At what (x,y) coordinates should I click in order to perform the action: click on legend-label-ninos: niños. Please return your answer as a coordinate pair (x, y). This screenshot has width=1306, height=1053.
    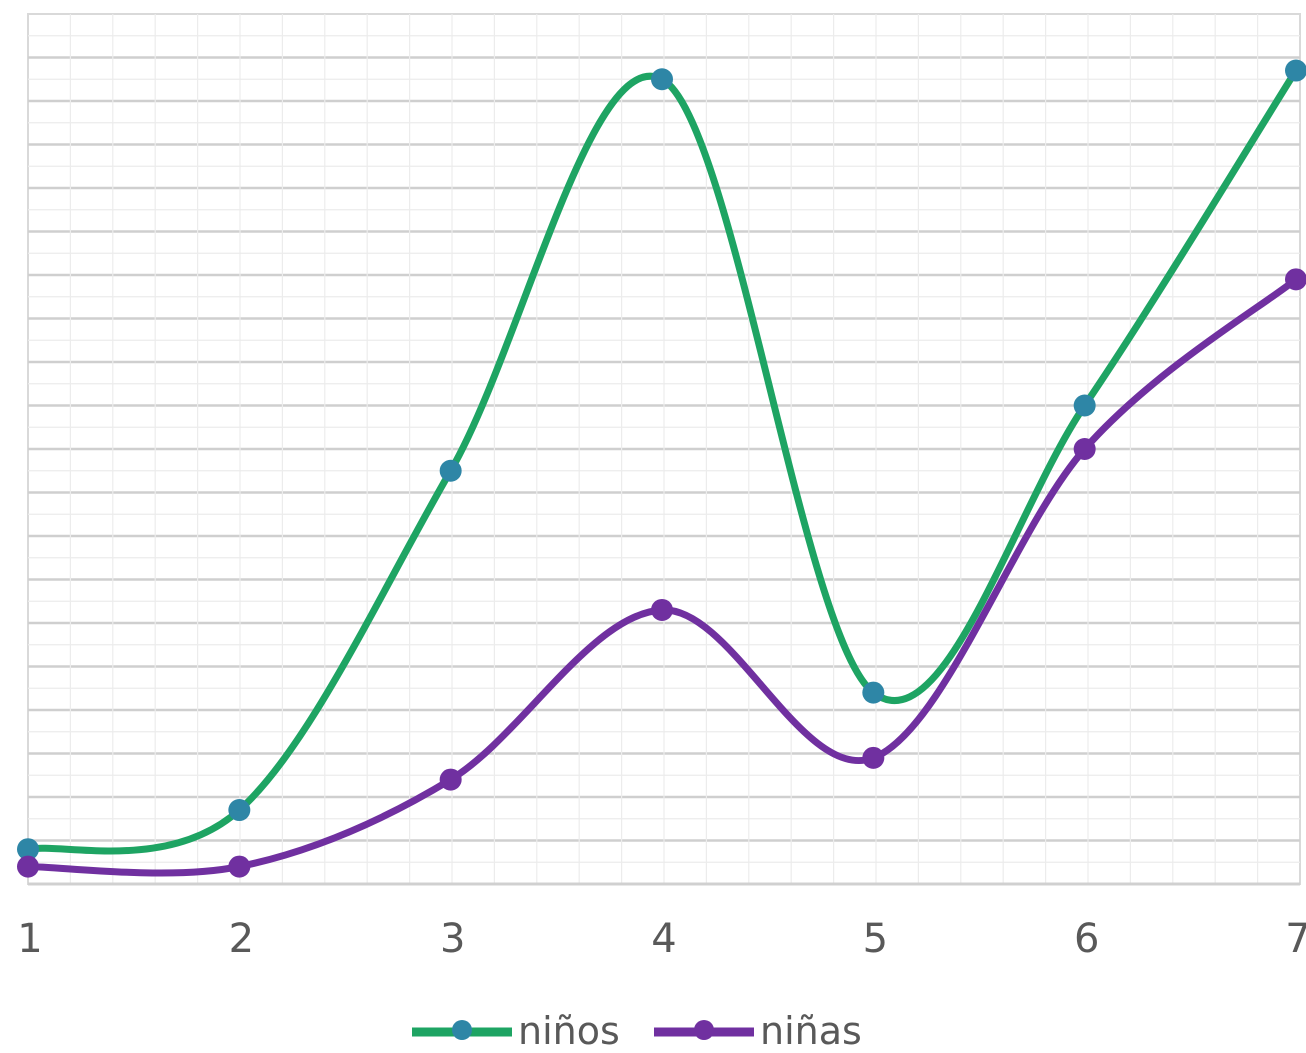
    Looking at the image, I should click on (569, 1031).